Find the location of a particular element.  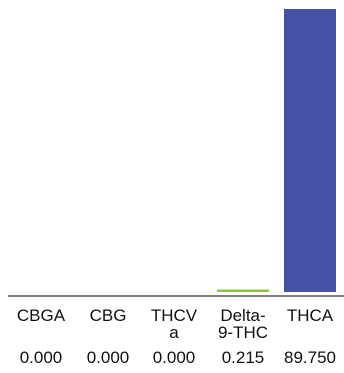

category-label: THCV a is located at coordinates (174, 324).